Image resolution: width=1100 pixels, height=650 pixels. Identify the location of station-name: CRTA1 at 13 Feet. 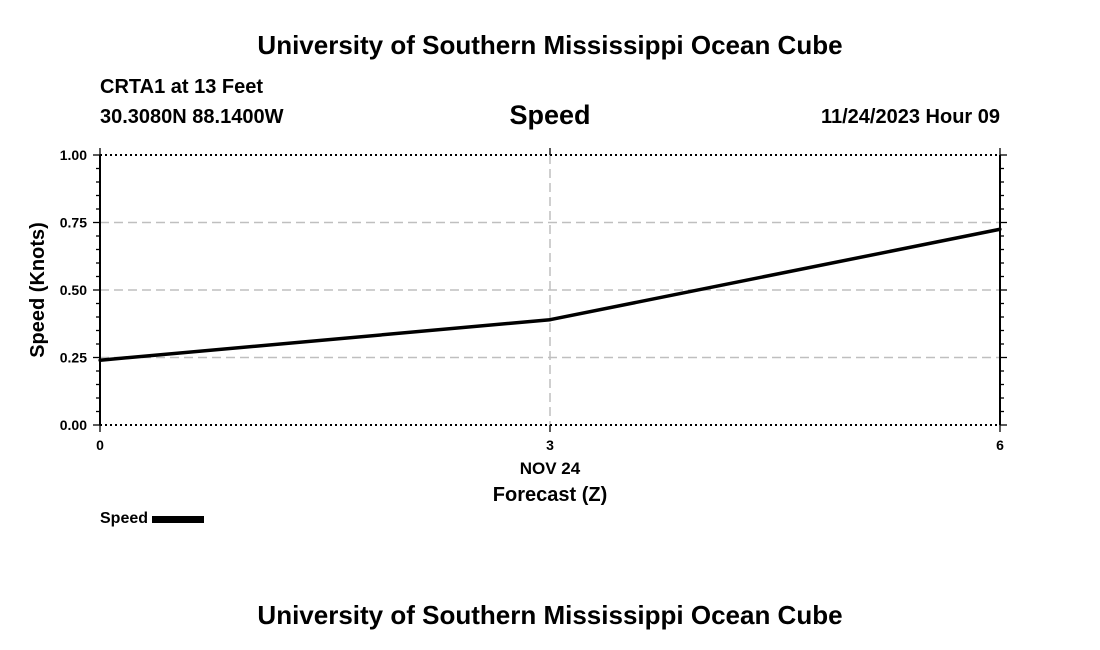
(182, 87).